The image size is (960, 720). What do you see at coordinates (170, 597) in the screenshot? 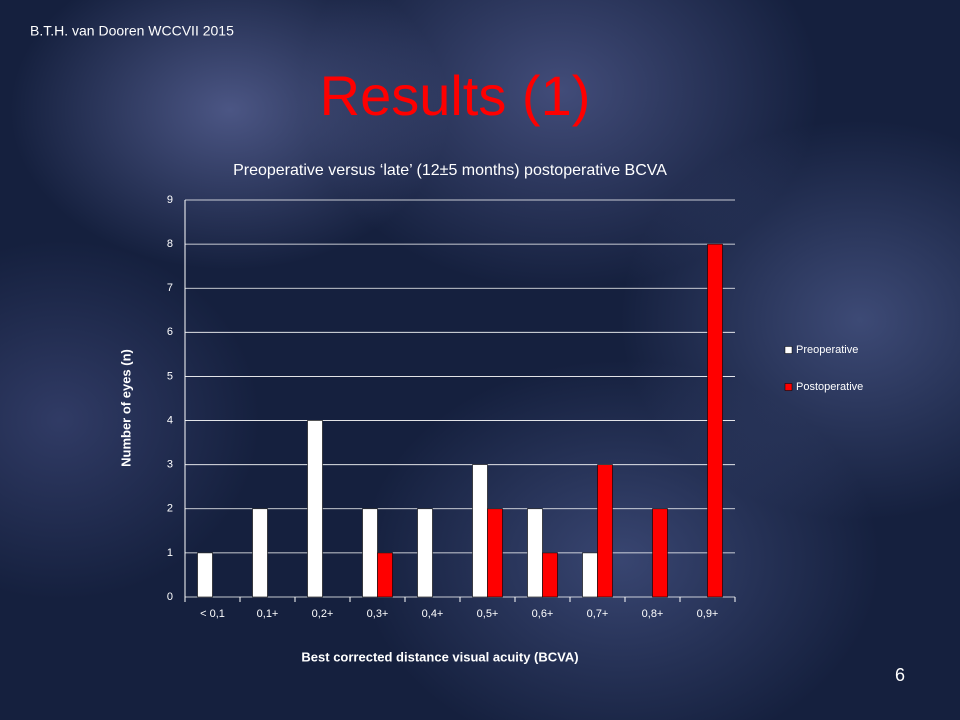
I see `y-tick-label: 0` at bounding box center [170, 597].